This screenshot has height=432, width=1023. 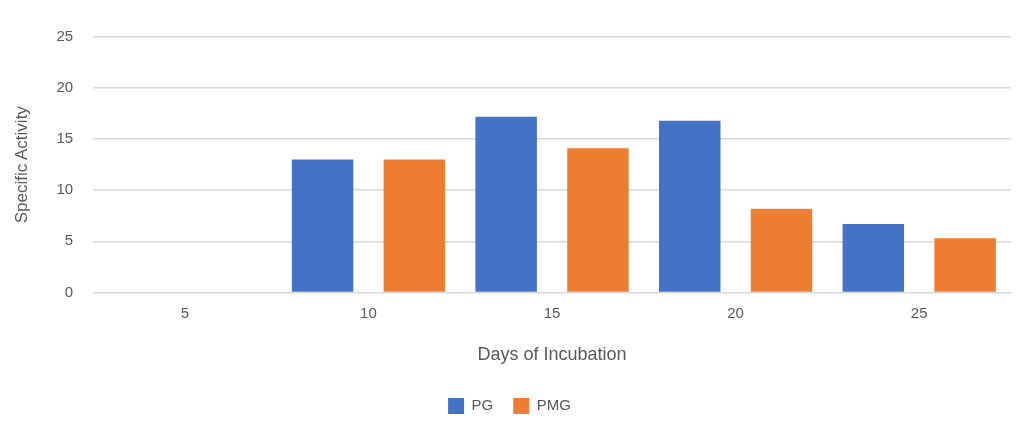 What do you see at coordinates (919, 312) in the screenshot?
I see `x-tick-label: 25` at bounding box center [919, 312].